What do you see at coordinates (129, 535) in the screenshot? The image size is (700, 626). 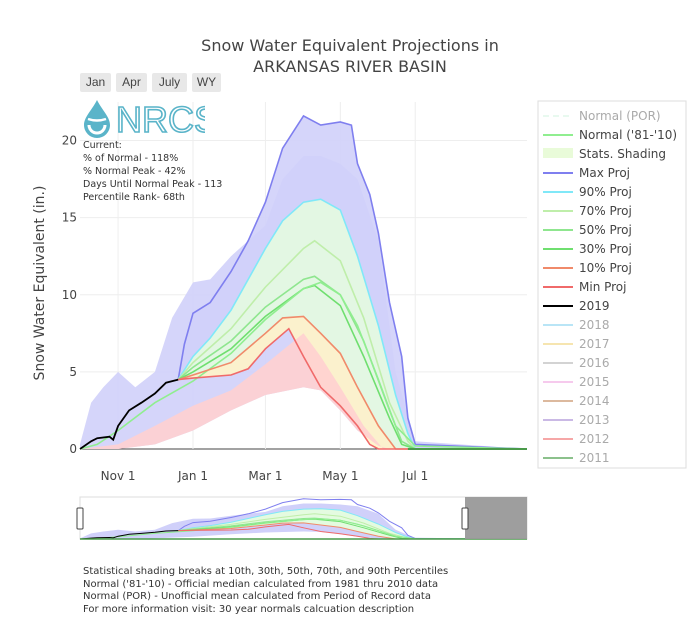 I see `range-series-2019` at bounding box center [129, 535].